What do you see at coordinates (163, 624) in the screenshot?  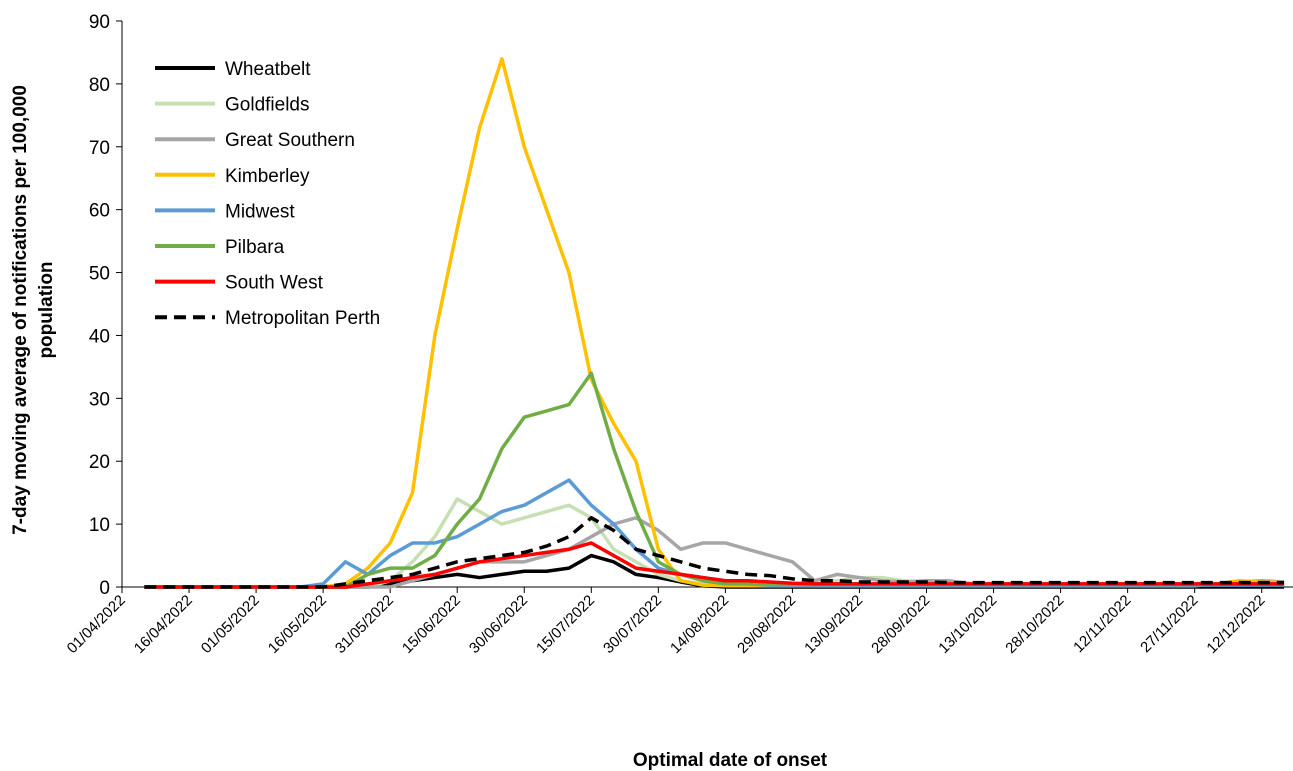 I see `x-tick-label: 16/04/2022` at bounding box center [163, 624].